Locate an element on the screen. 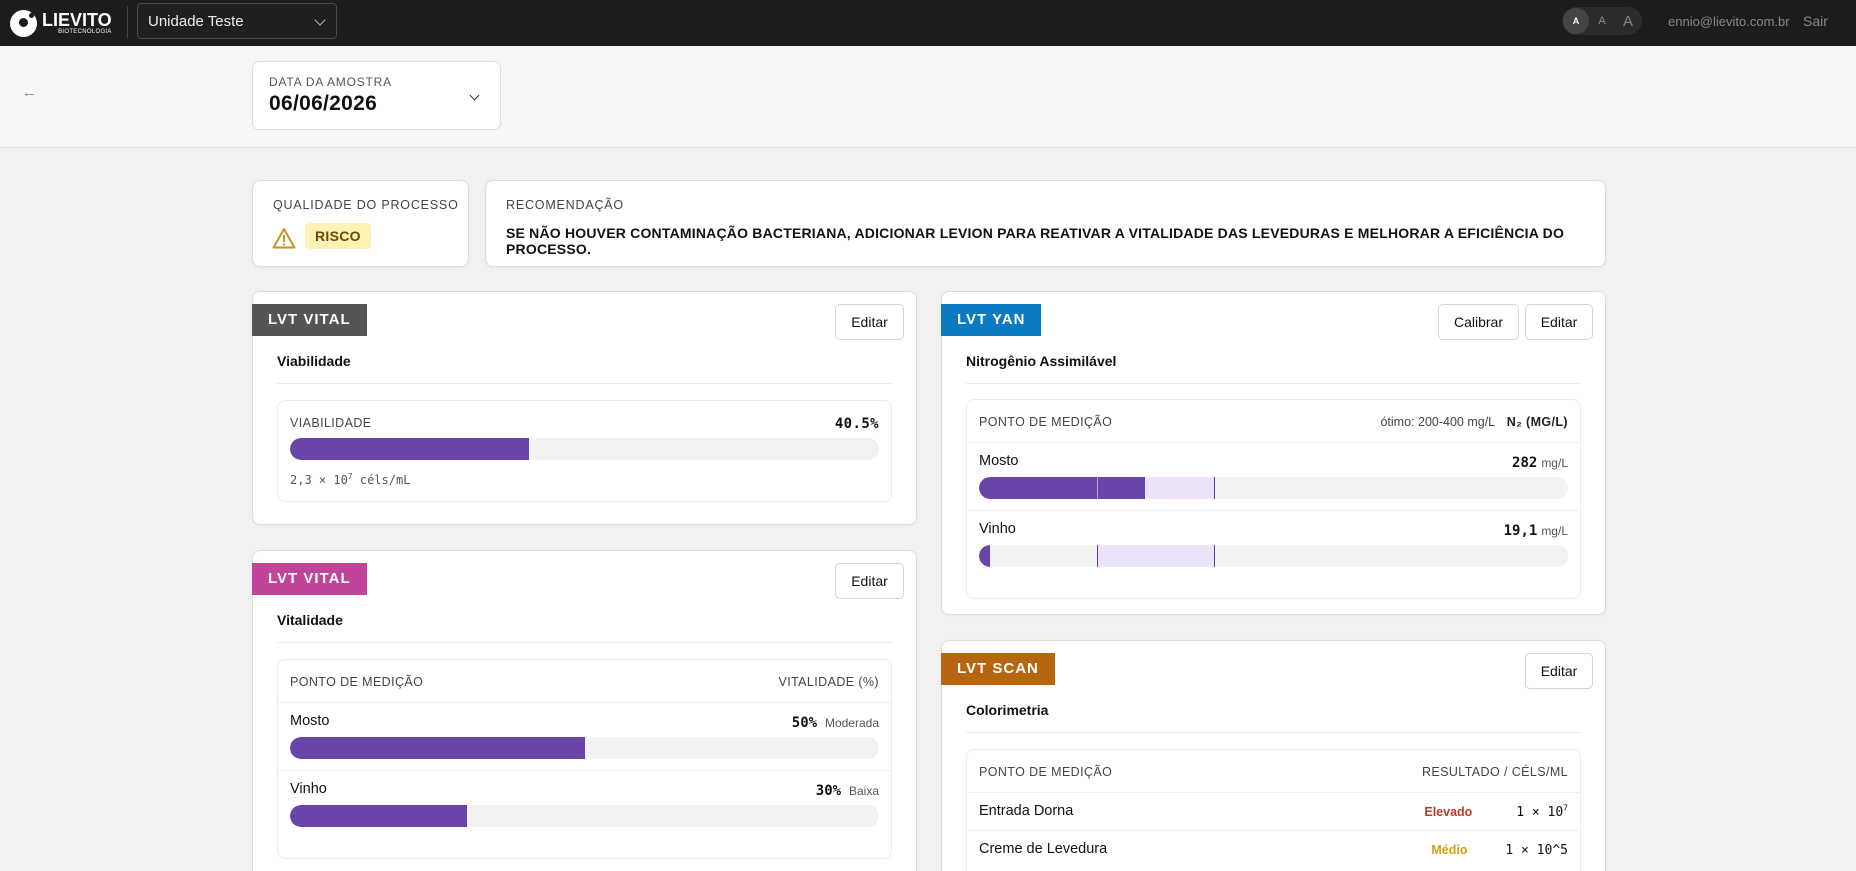 The height and width of the screenshot is (871, 1856). sample-date-label: DATA DA AMOSTRA is located at coordinates (330, 82).